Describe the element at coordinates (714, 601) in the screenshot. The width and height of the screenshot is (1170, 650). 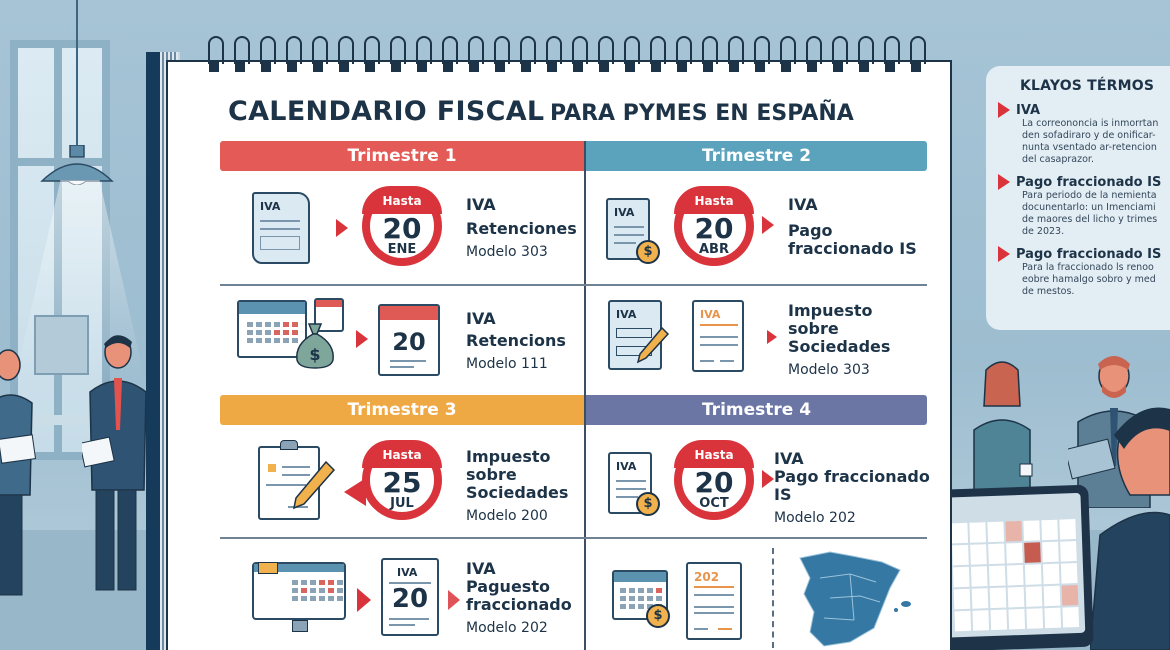
I see `form-202-document-icon: 202` at that location.